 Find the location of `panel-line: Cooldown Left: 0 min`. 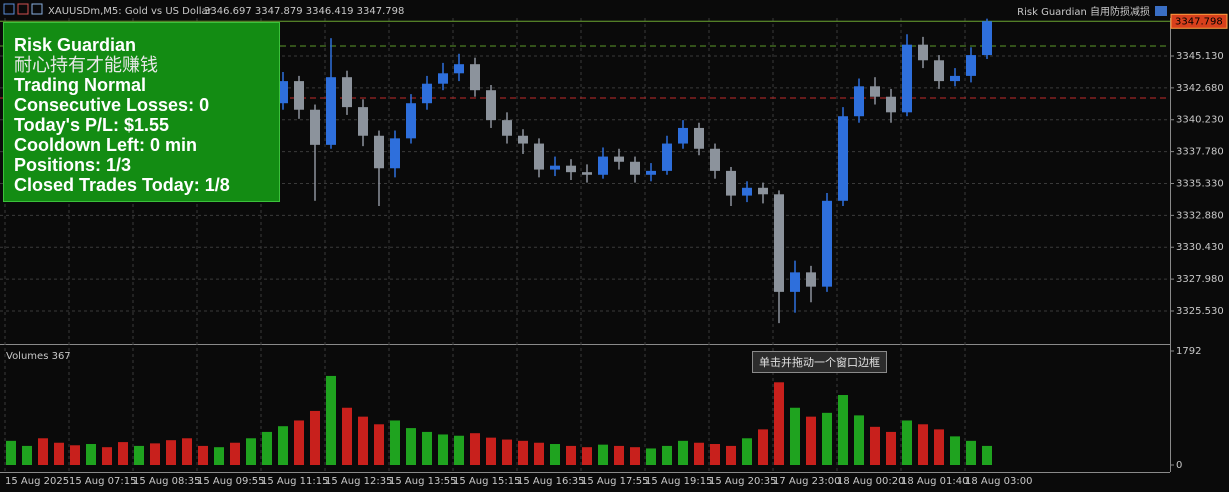

panel-line: Cooldown Left: 0 min is located at coordinates (105, 145).